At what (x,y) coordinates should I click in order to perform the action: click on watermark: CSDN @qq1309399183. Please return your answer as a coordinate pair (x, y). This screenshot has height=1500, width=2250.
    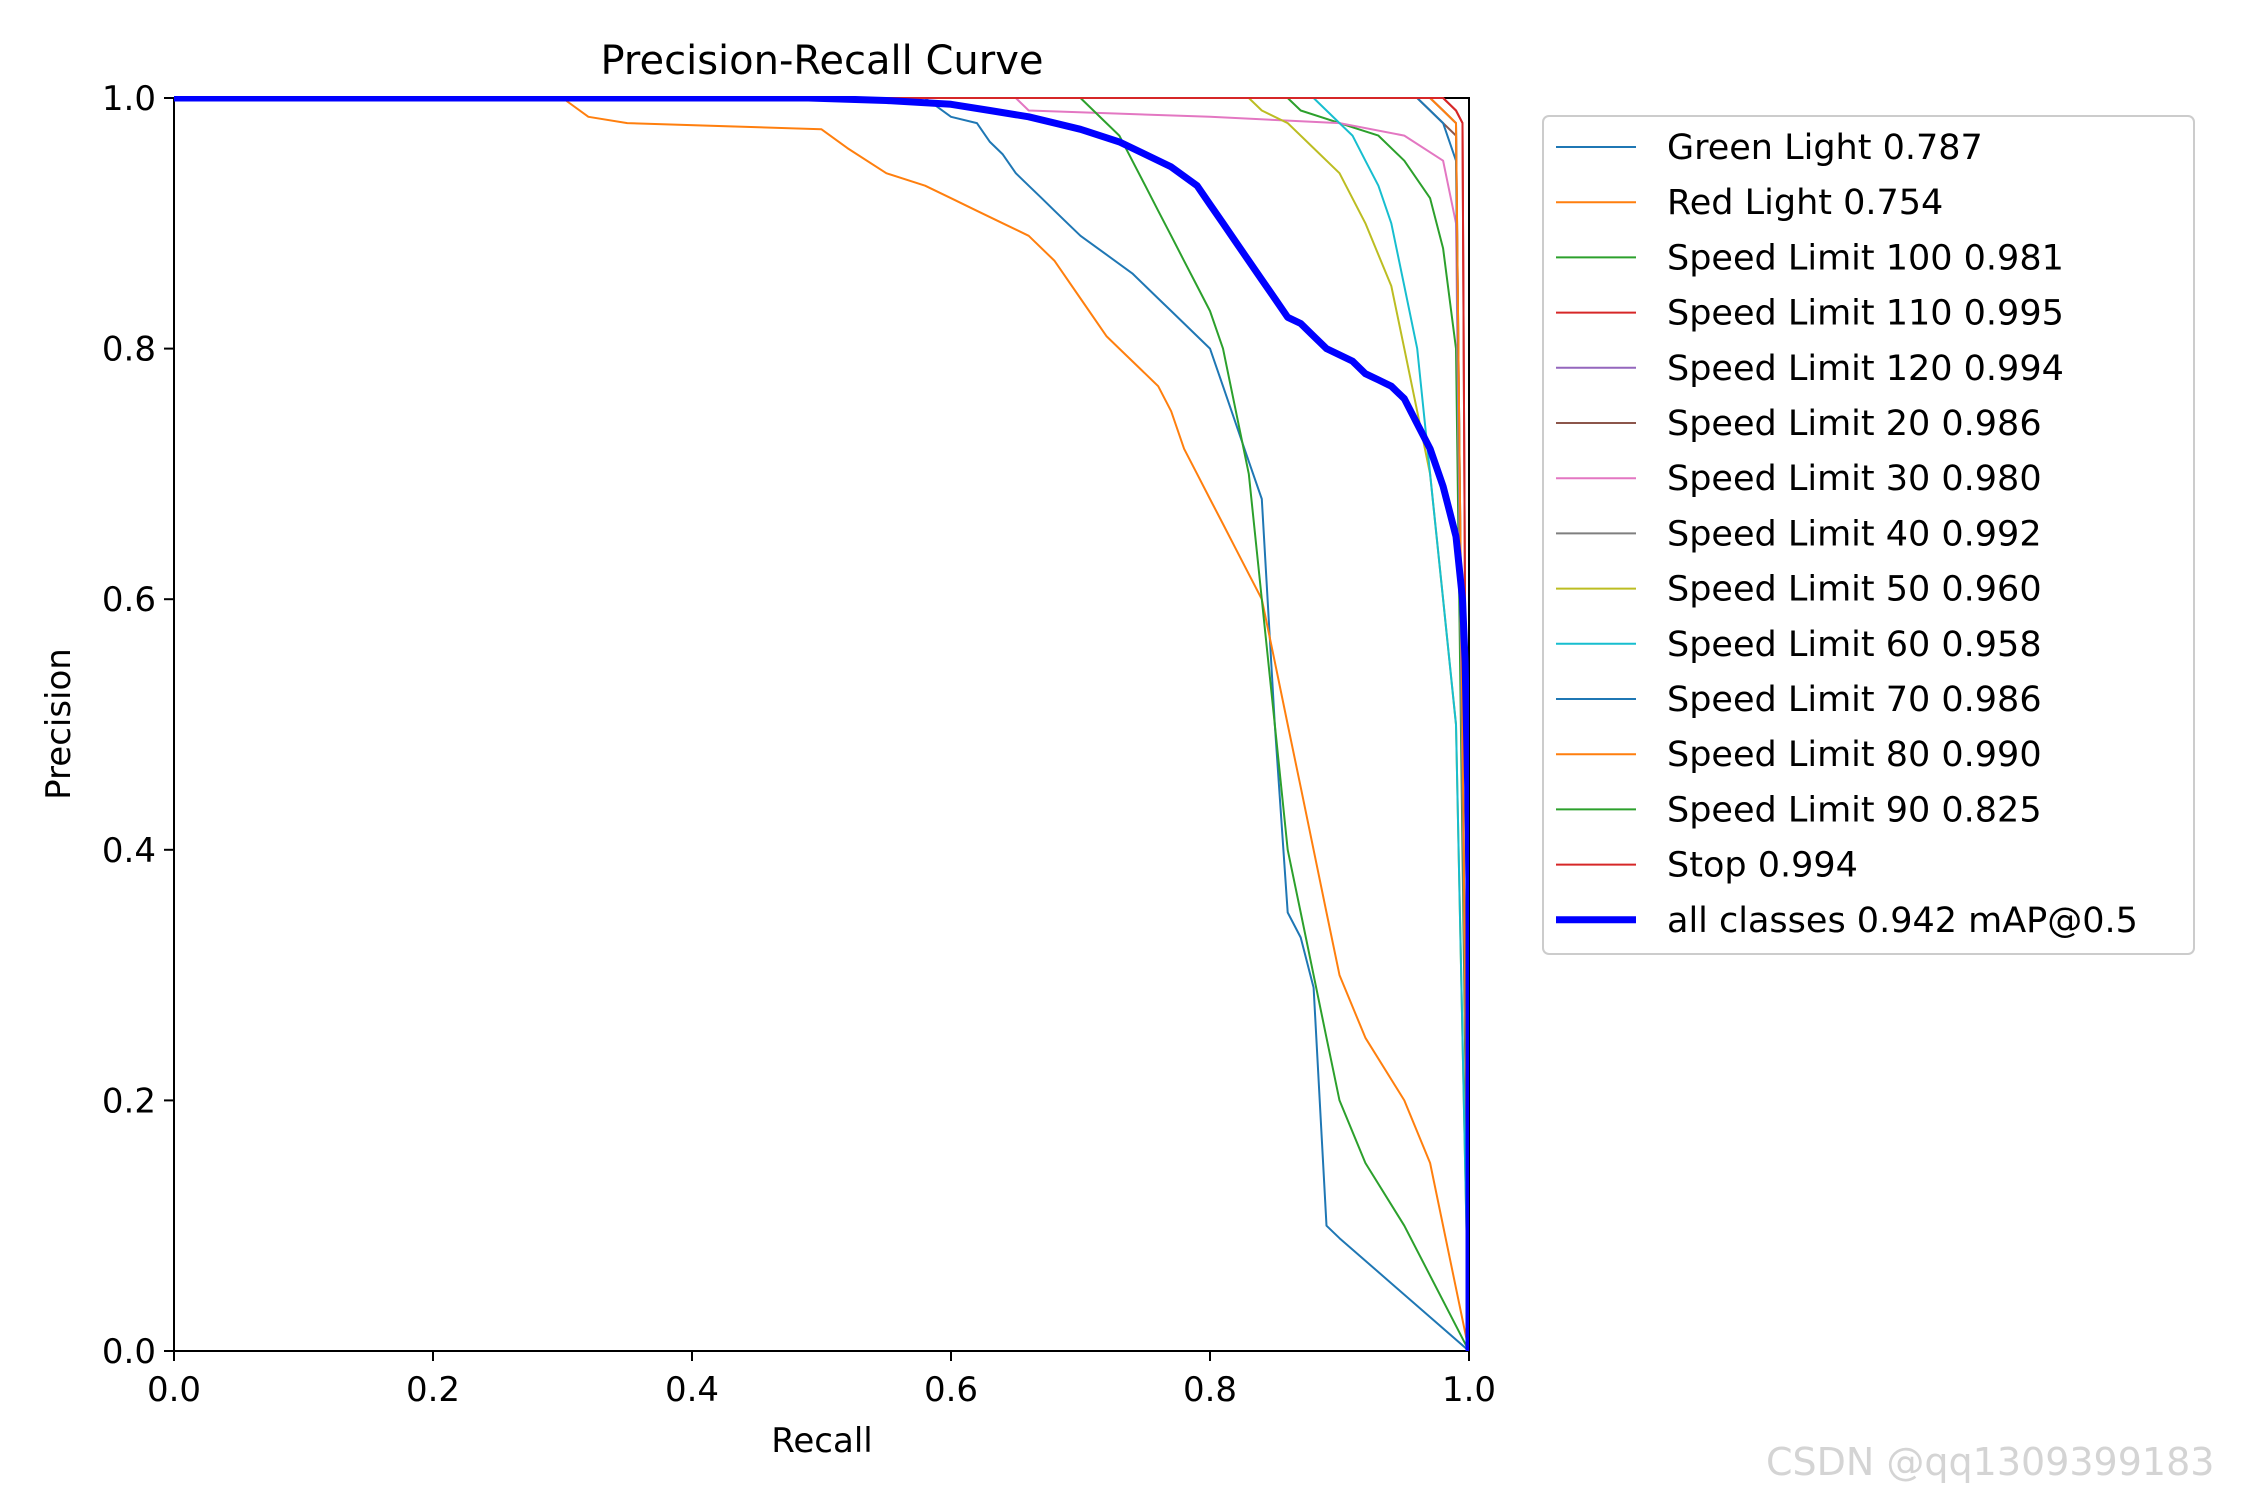
    Looking at the image, I should click on (1990, 1462).